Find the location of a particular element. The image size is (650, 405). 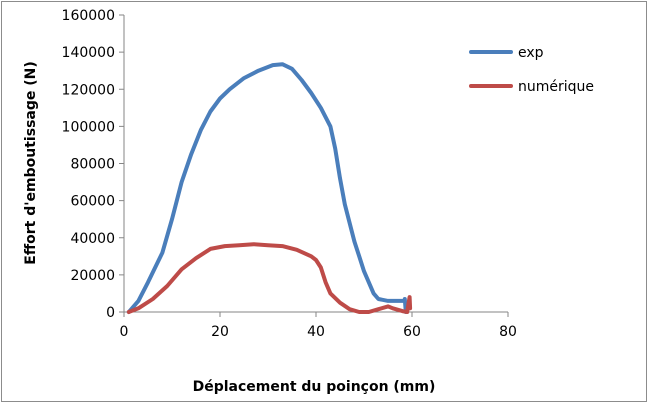

legend: exp numérique is located at coordinates (531, 70).